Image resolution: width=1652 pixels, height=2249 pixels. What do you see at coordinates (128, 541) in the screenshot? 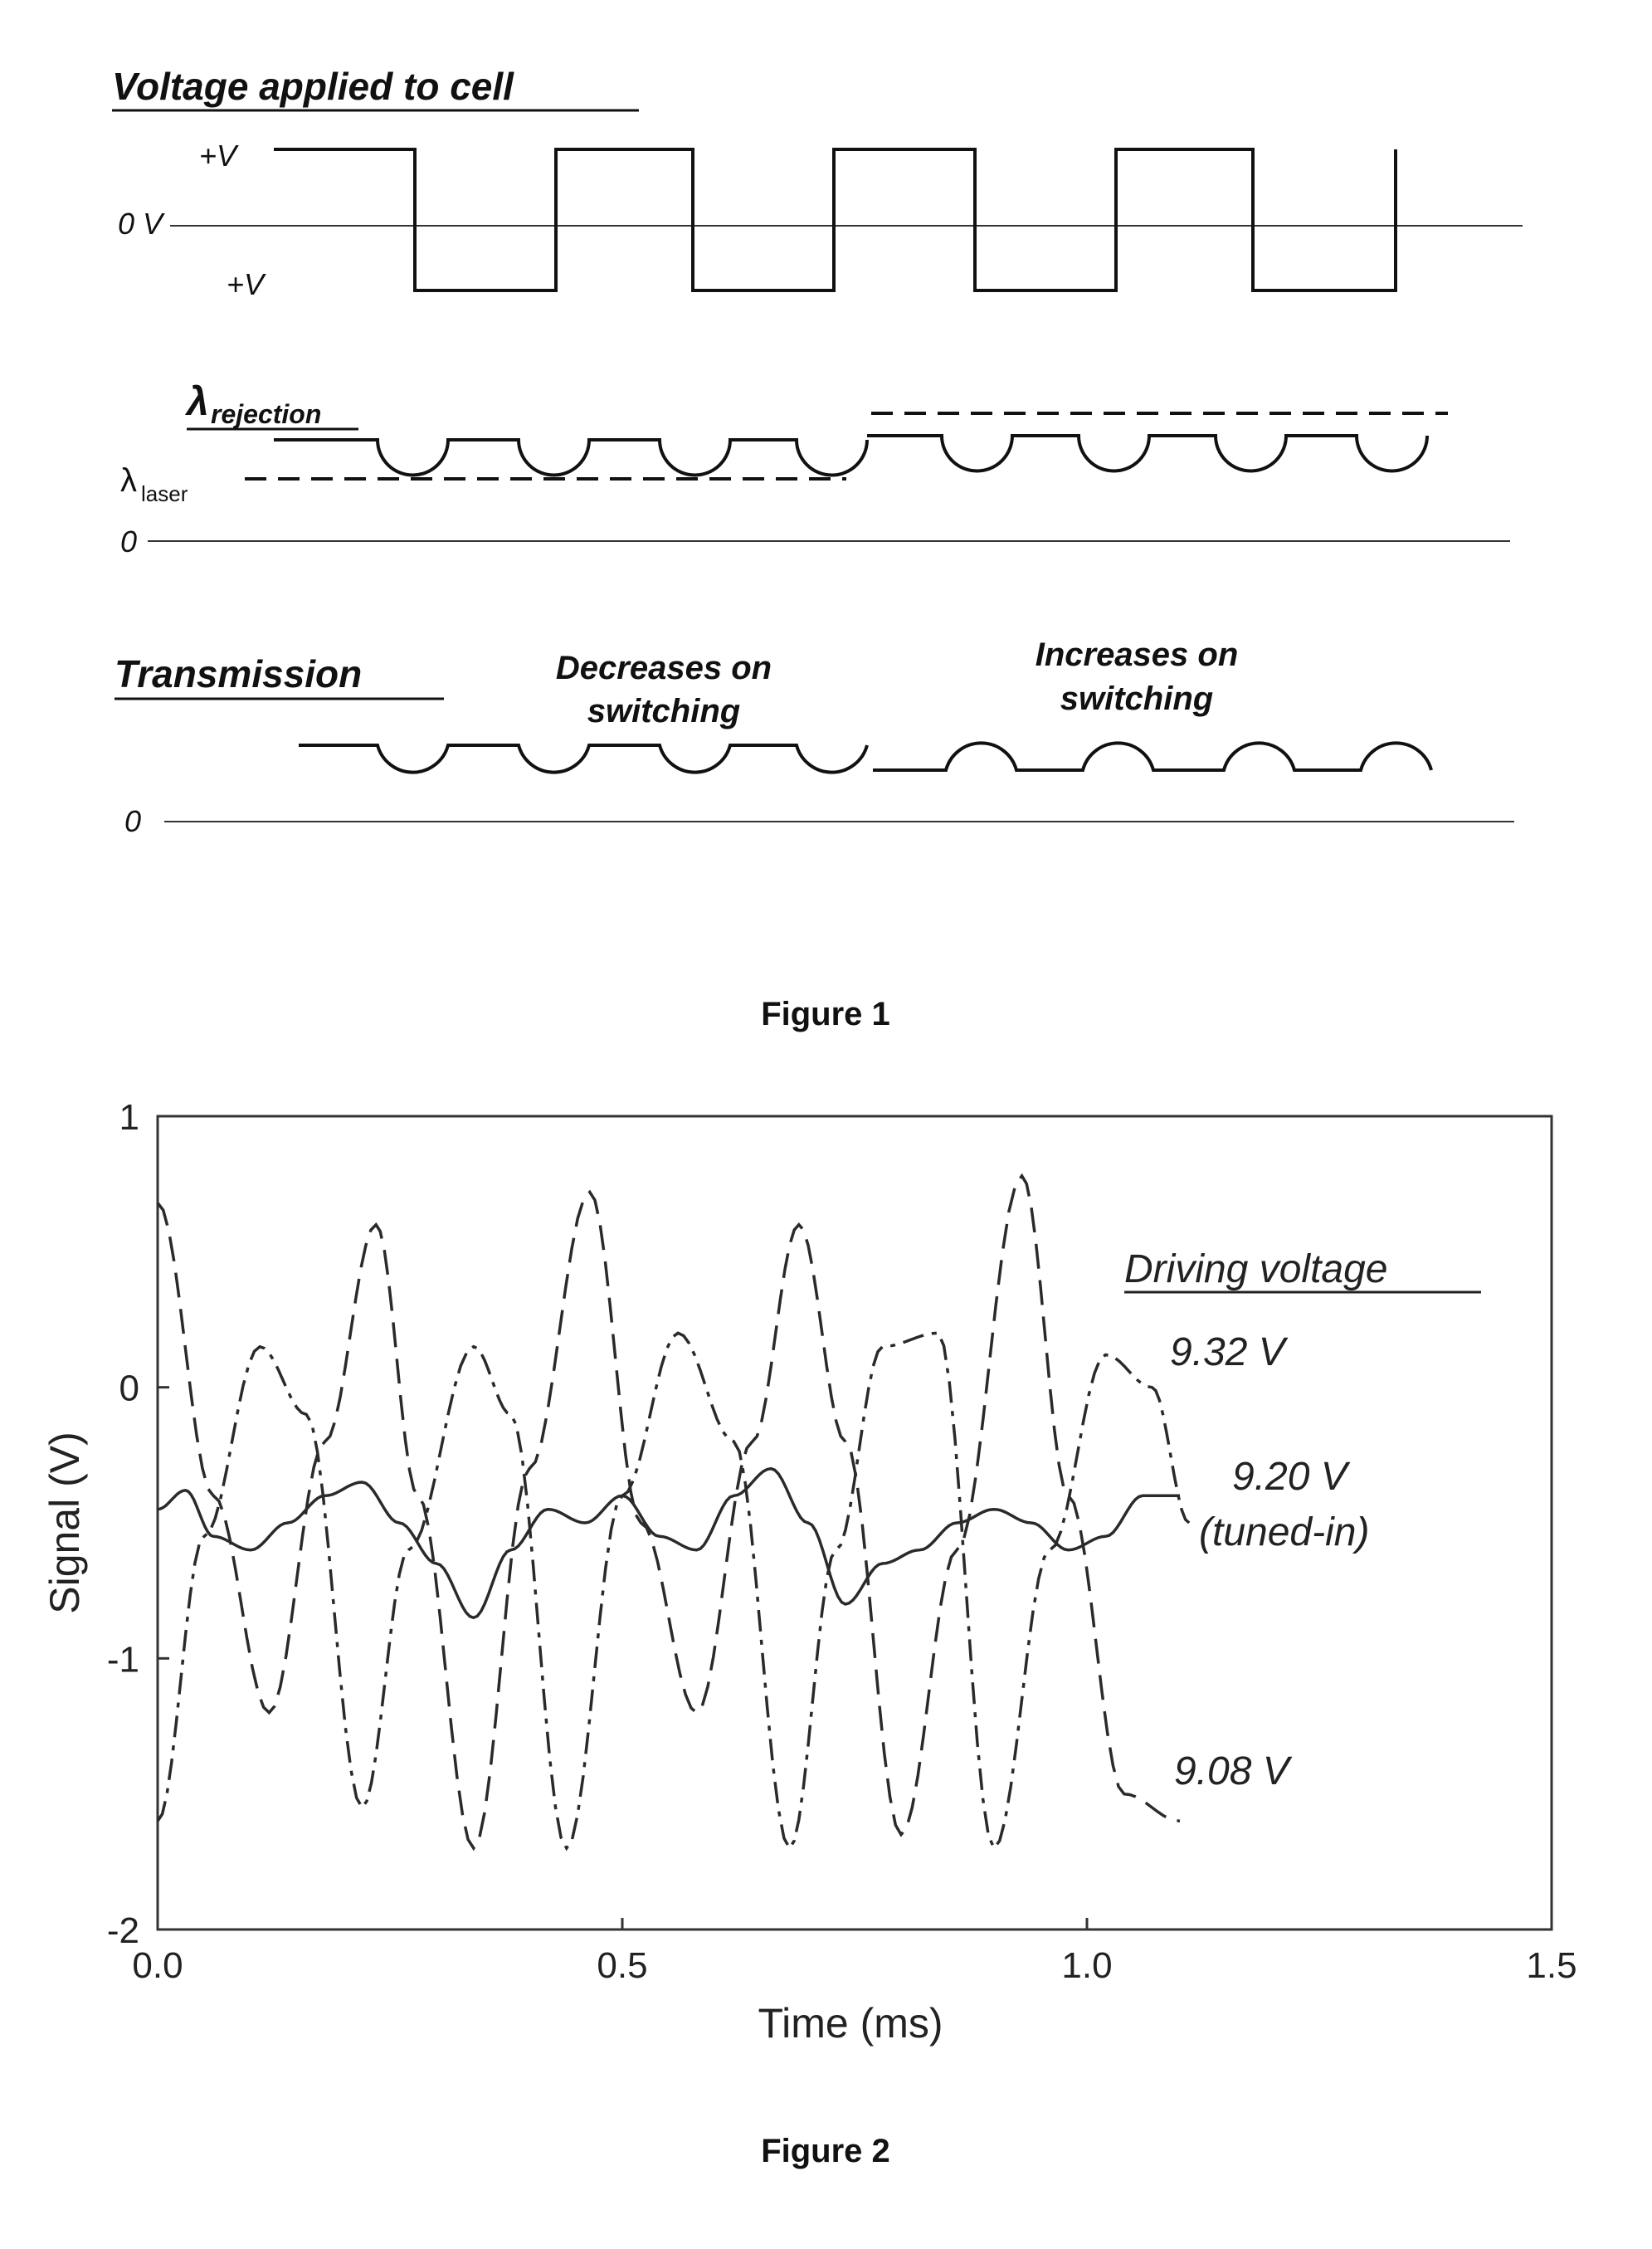
I see `zero-mid-label: 0` at bounding box center [128, 541].